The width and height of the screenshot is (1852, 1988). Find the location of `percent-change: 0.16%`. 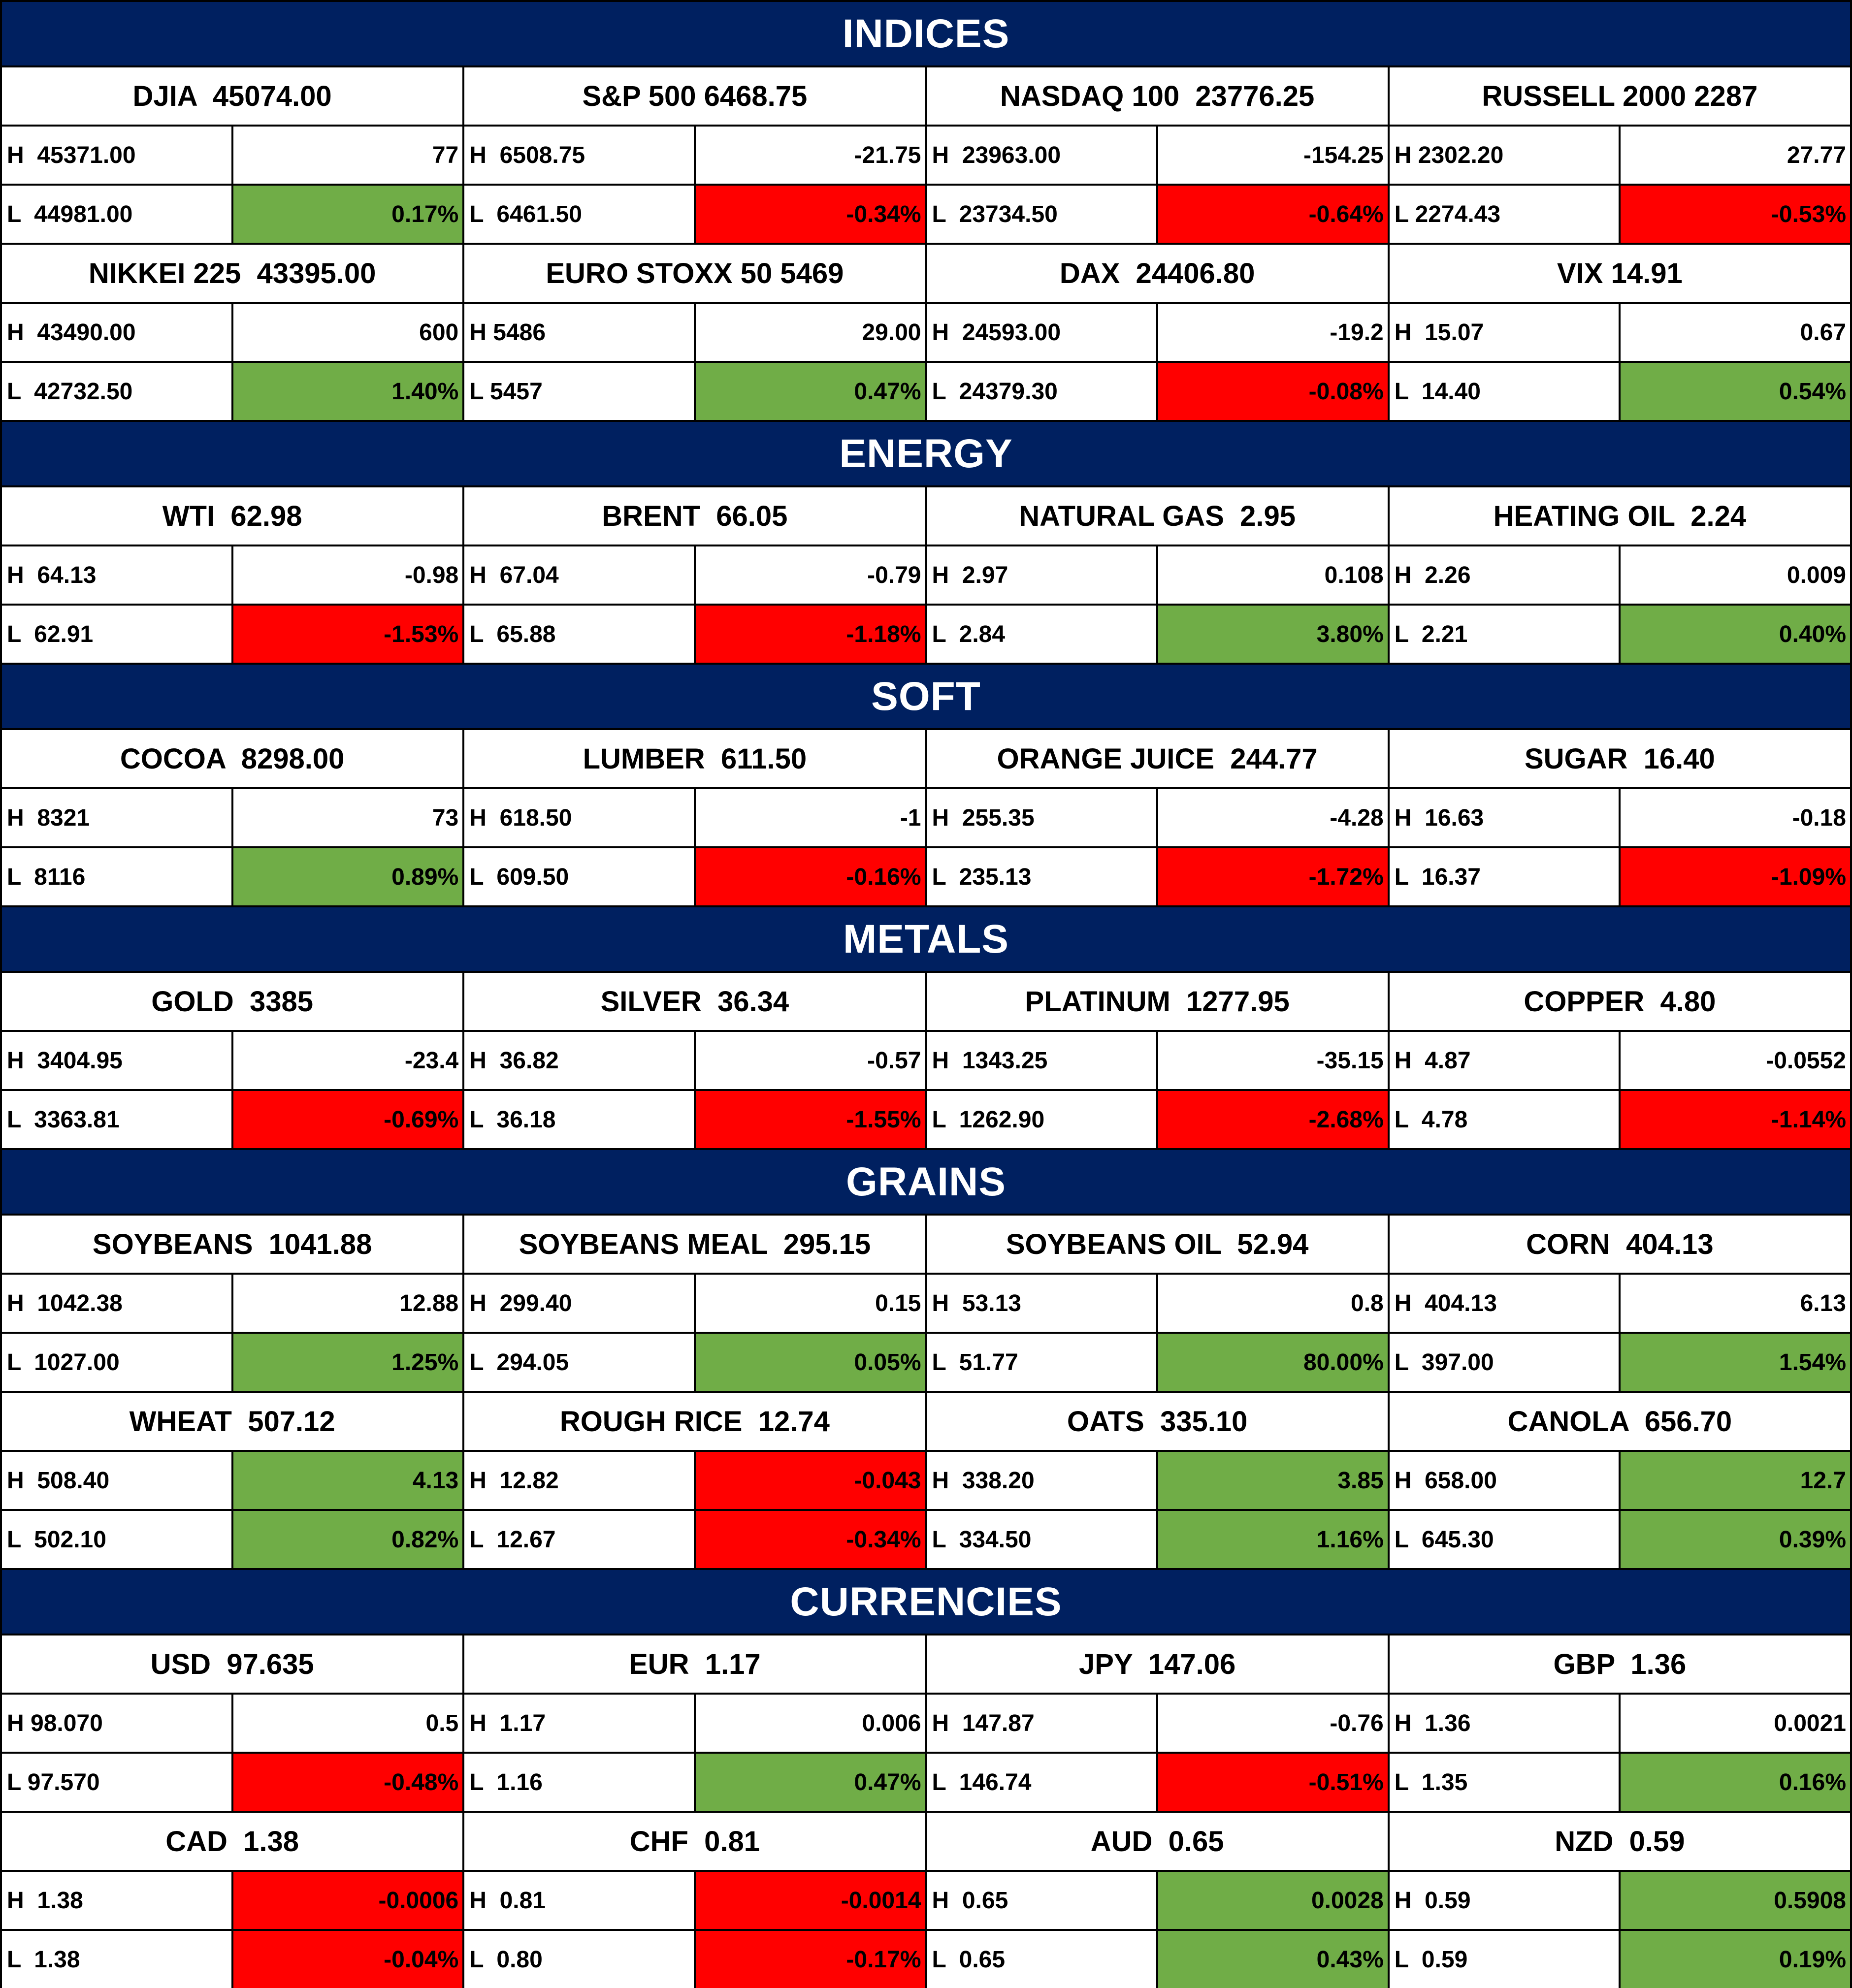

percent-change: 0.16% is located at coordinates (1735, 1782).